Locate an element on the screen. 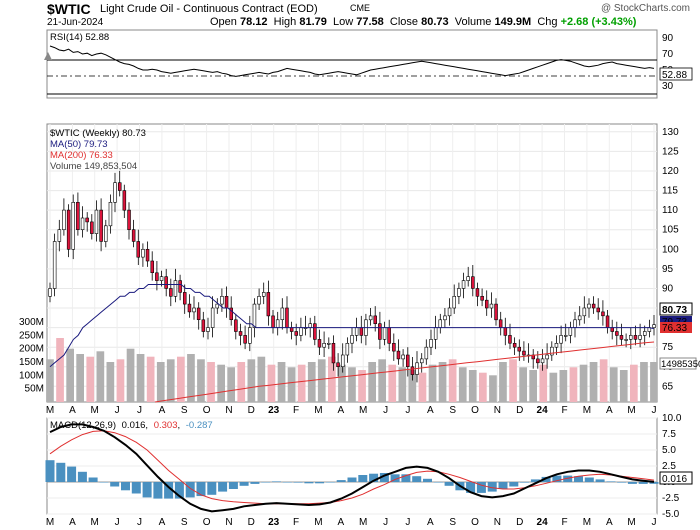 This screenshot has height=530, width=700. rsi-panel: RSI(14) 52.88 90705030 52.88 is located at coordinates (368, 64).